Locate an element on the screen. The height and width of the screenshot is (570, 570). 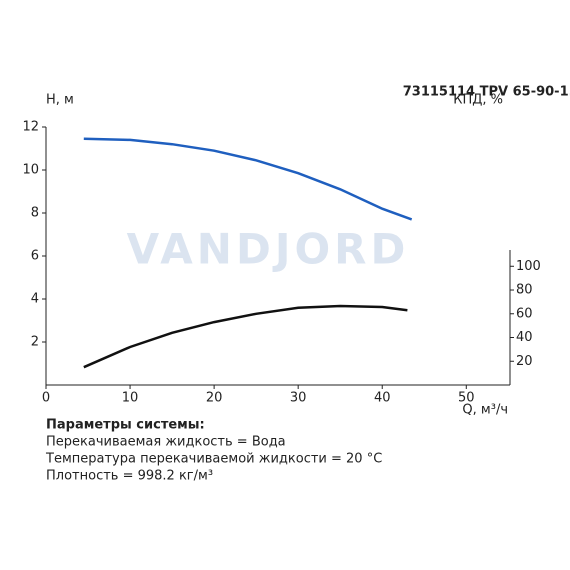
y2-tick-label: 20 is located at coordinates (524, 361).